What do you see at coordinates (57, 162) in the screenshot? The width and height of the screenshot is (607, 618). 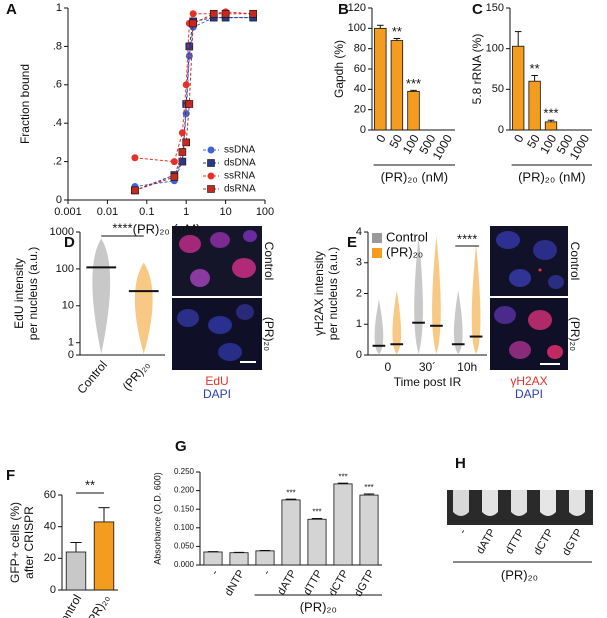 I see `y-tick-label: .2` at bounding box center [57, 162].